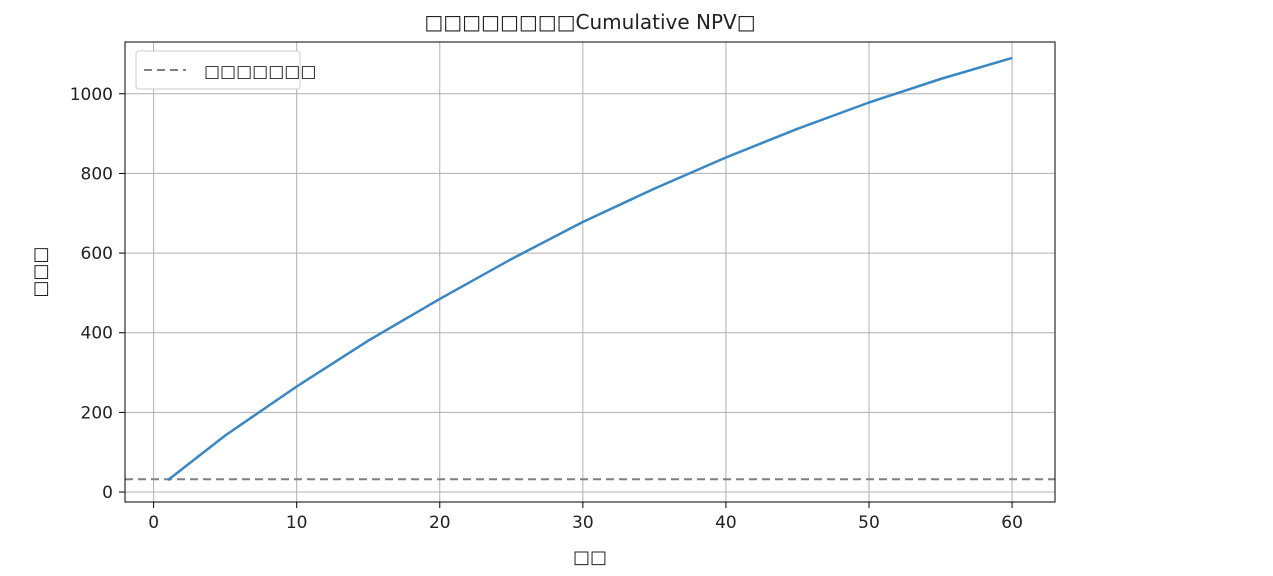  I want to click on y-tick-label: 1000, so click(91, 95).